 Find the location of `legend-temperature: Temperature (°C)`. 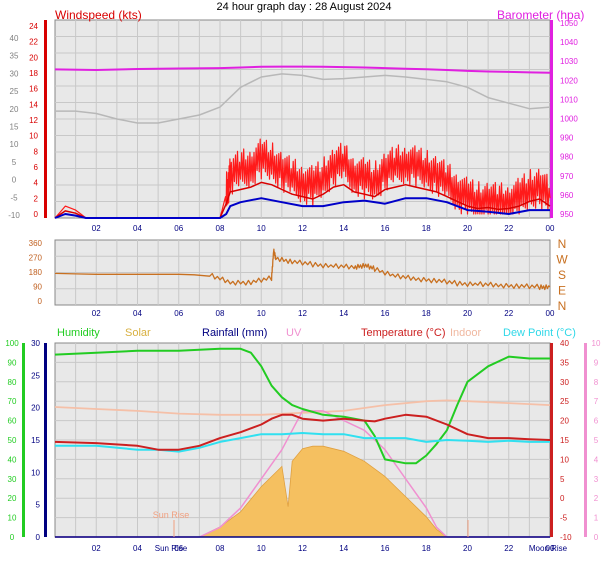

legend-temperature: Temperature (°C) is located at coordinates (403, 333).